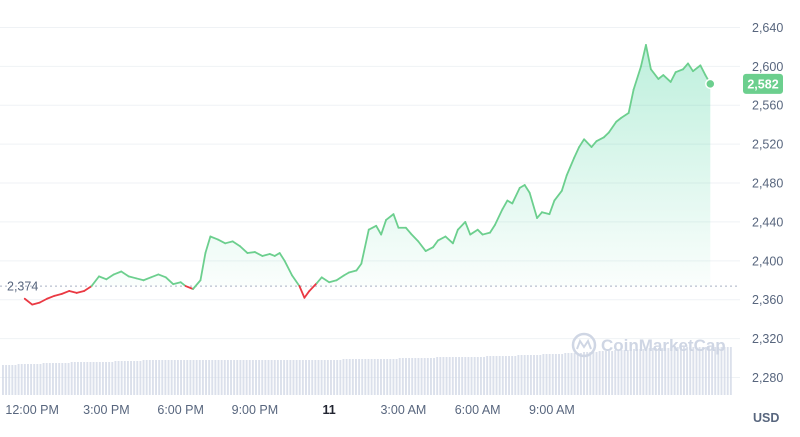 The height and width of the screenshot is (437, 800). Describe the element at coordinates (767, 300) in the screenshot. I see `y-tick-label: 2,360` at that location.